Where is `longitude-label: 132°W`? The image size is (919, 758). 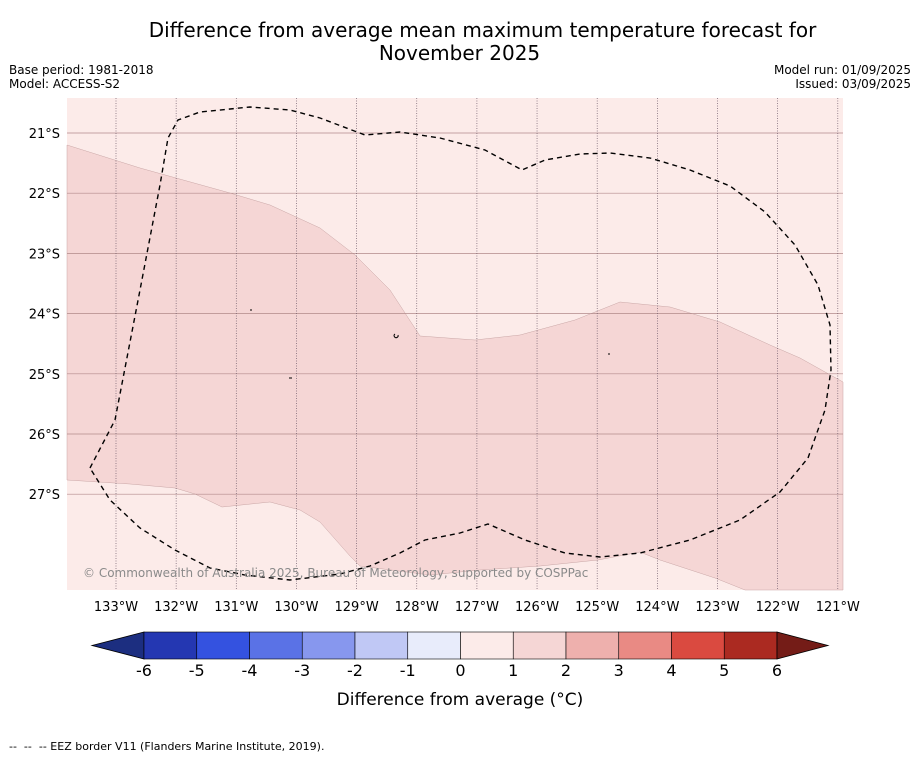 longitude-label: 132°W is located at coordinates (176, 607).